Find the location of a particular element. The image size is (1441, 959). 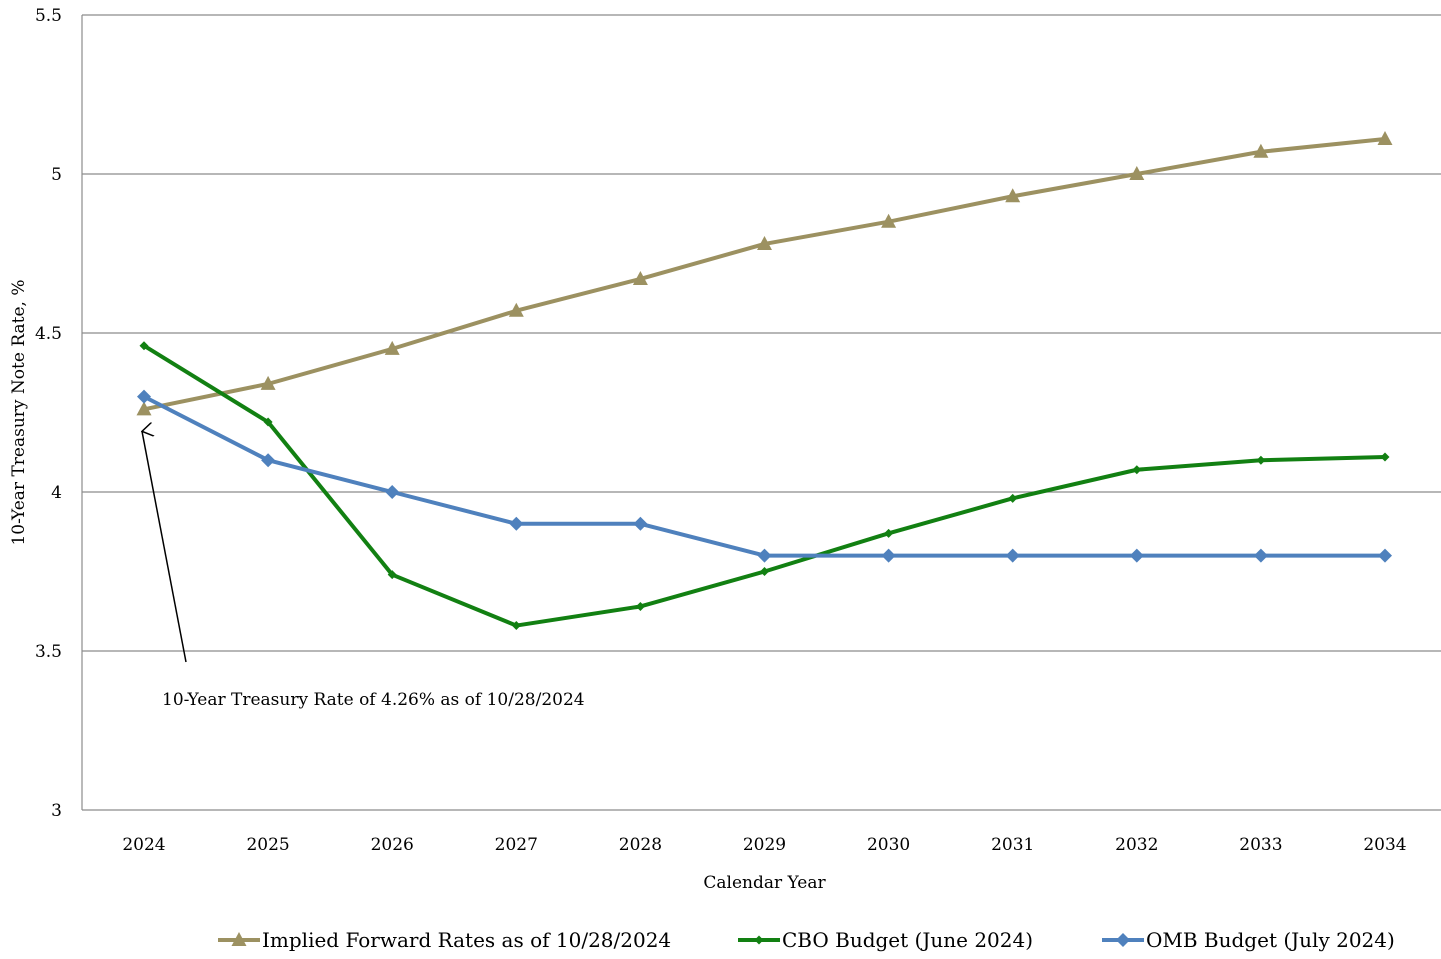

x-tick-label: 2032 is located at coordinates (1136, 845).